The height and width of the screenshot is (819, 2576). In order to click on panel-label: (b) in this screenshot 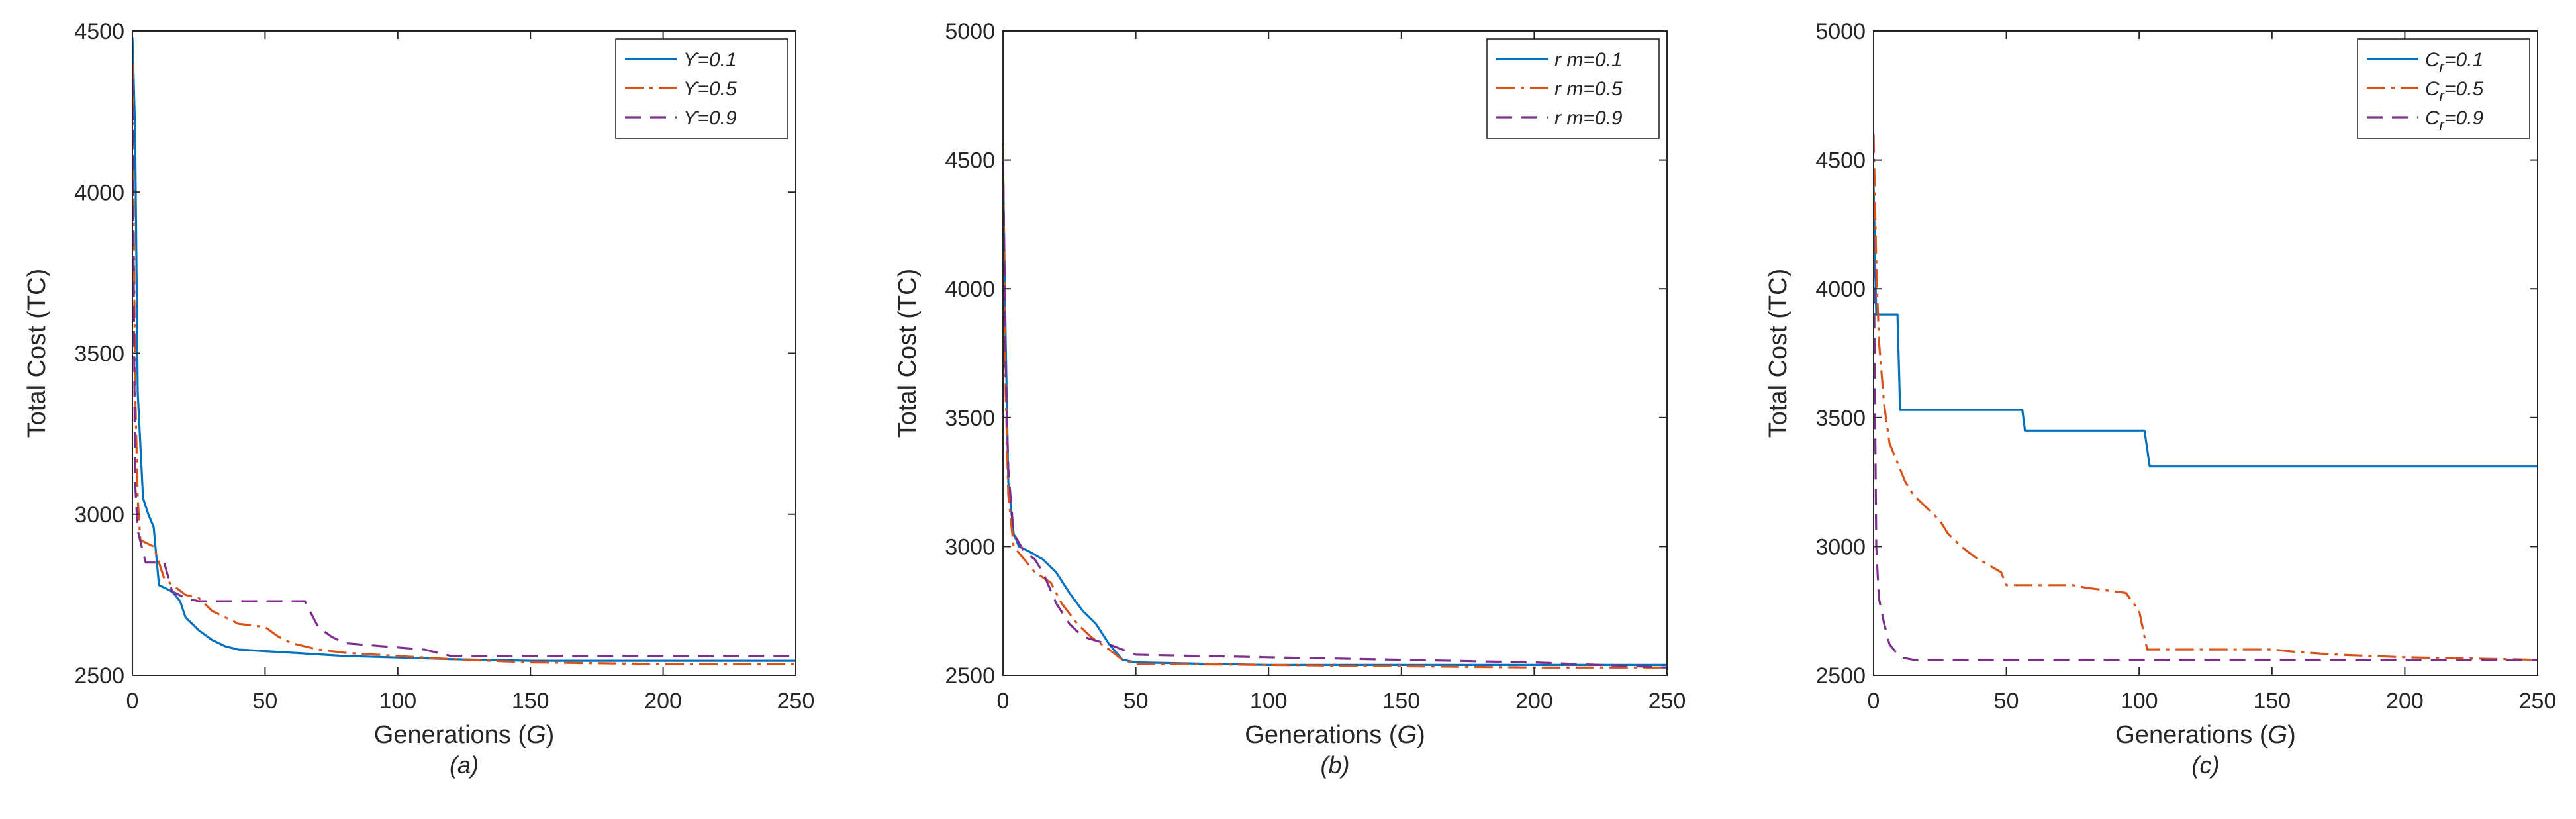, I will do `click(1335, 765)`.